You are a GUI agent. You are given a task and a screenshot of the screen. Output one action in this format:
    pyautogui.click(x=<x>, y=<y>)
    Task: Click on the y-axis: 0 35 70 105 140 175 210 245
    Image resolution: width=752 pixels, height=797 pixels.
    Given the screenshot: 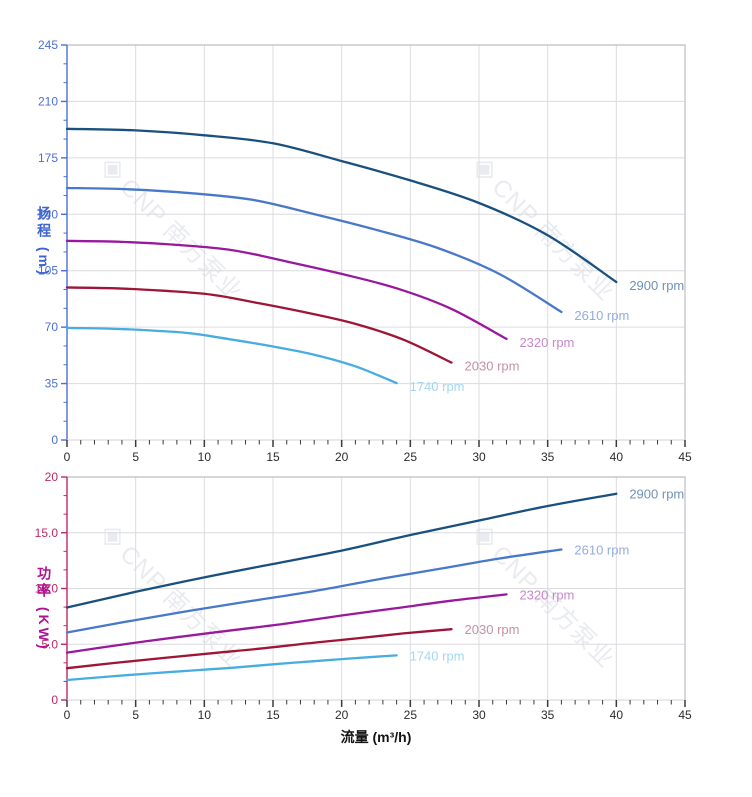 What is the action you would take?
    pyautogui.click(x=53, y=242)
    